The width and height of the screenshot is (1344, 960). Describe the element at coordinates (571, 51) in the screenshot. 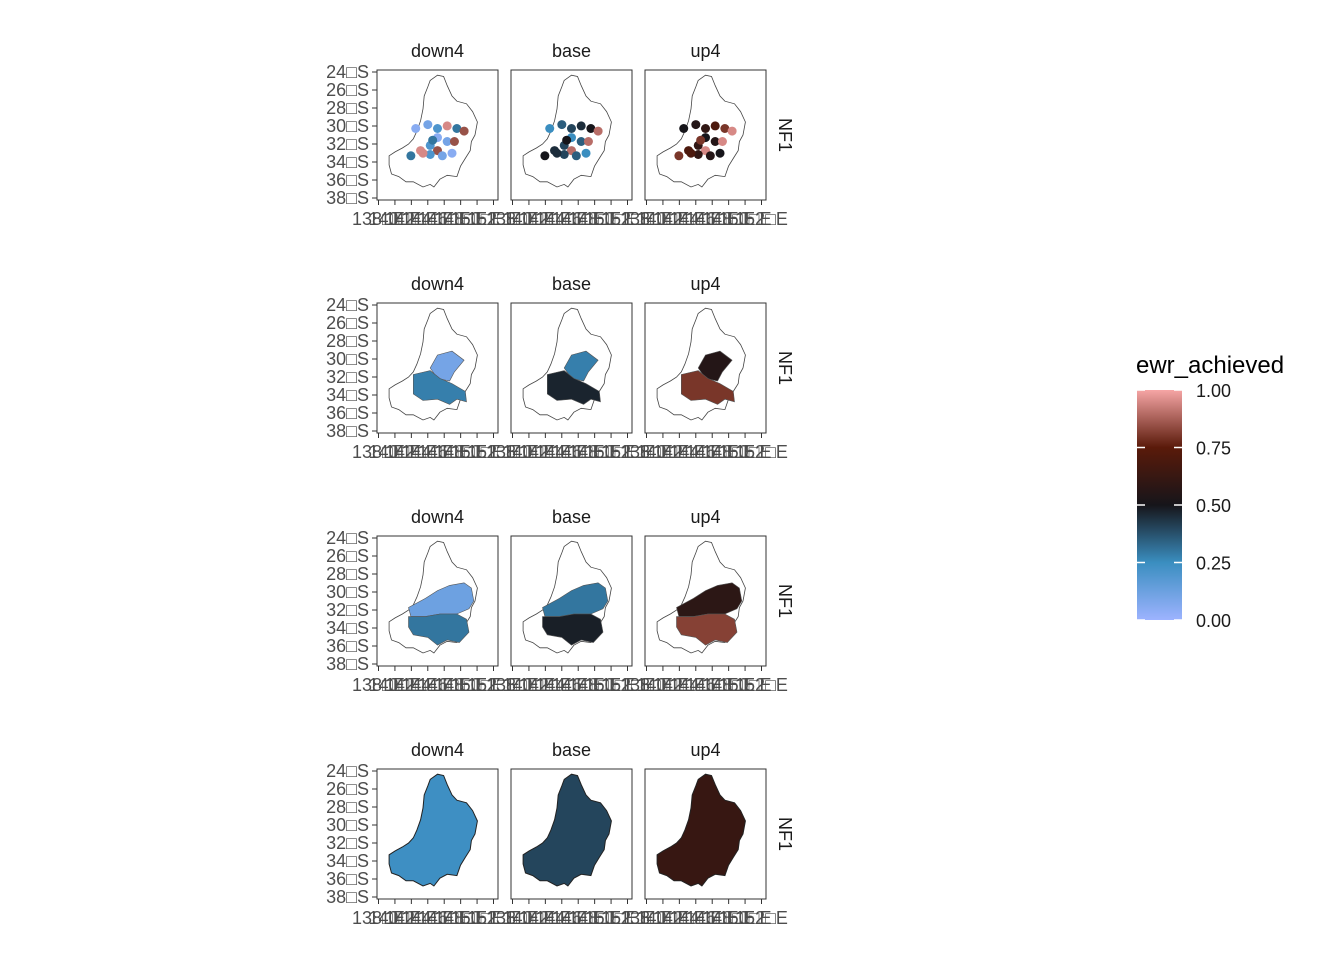

I see `facet-strip-label: base` at that location.